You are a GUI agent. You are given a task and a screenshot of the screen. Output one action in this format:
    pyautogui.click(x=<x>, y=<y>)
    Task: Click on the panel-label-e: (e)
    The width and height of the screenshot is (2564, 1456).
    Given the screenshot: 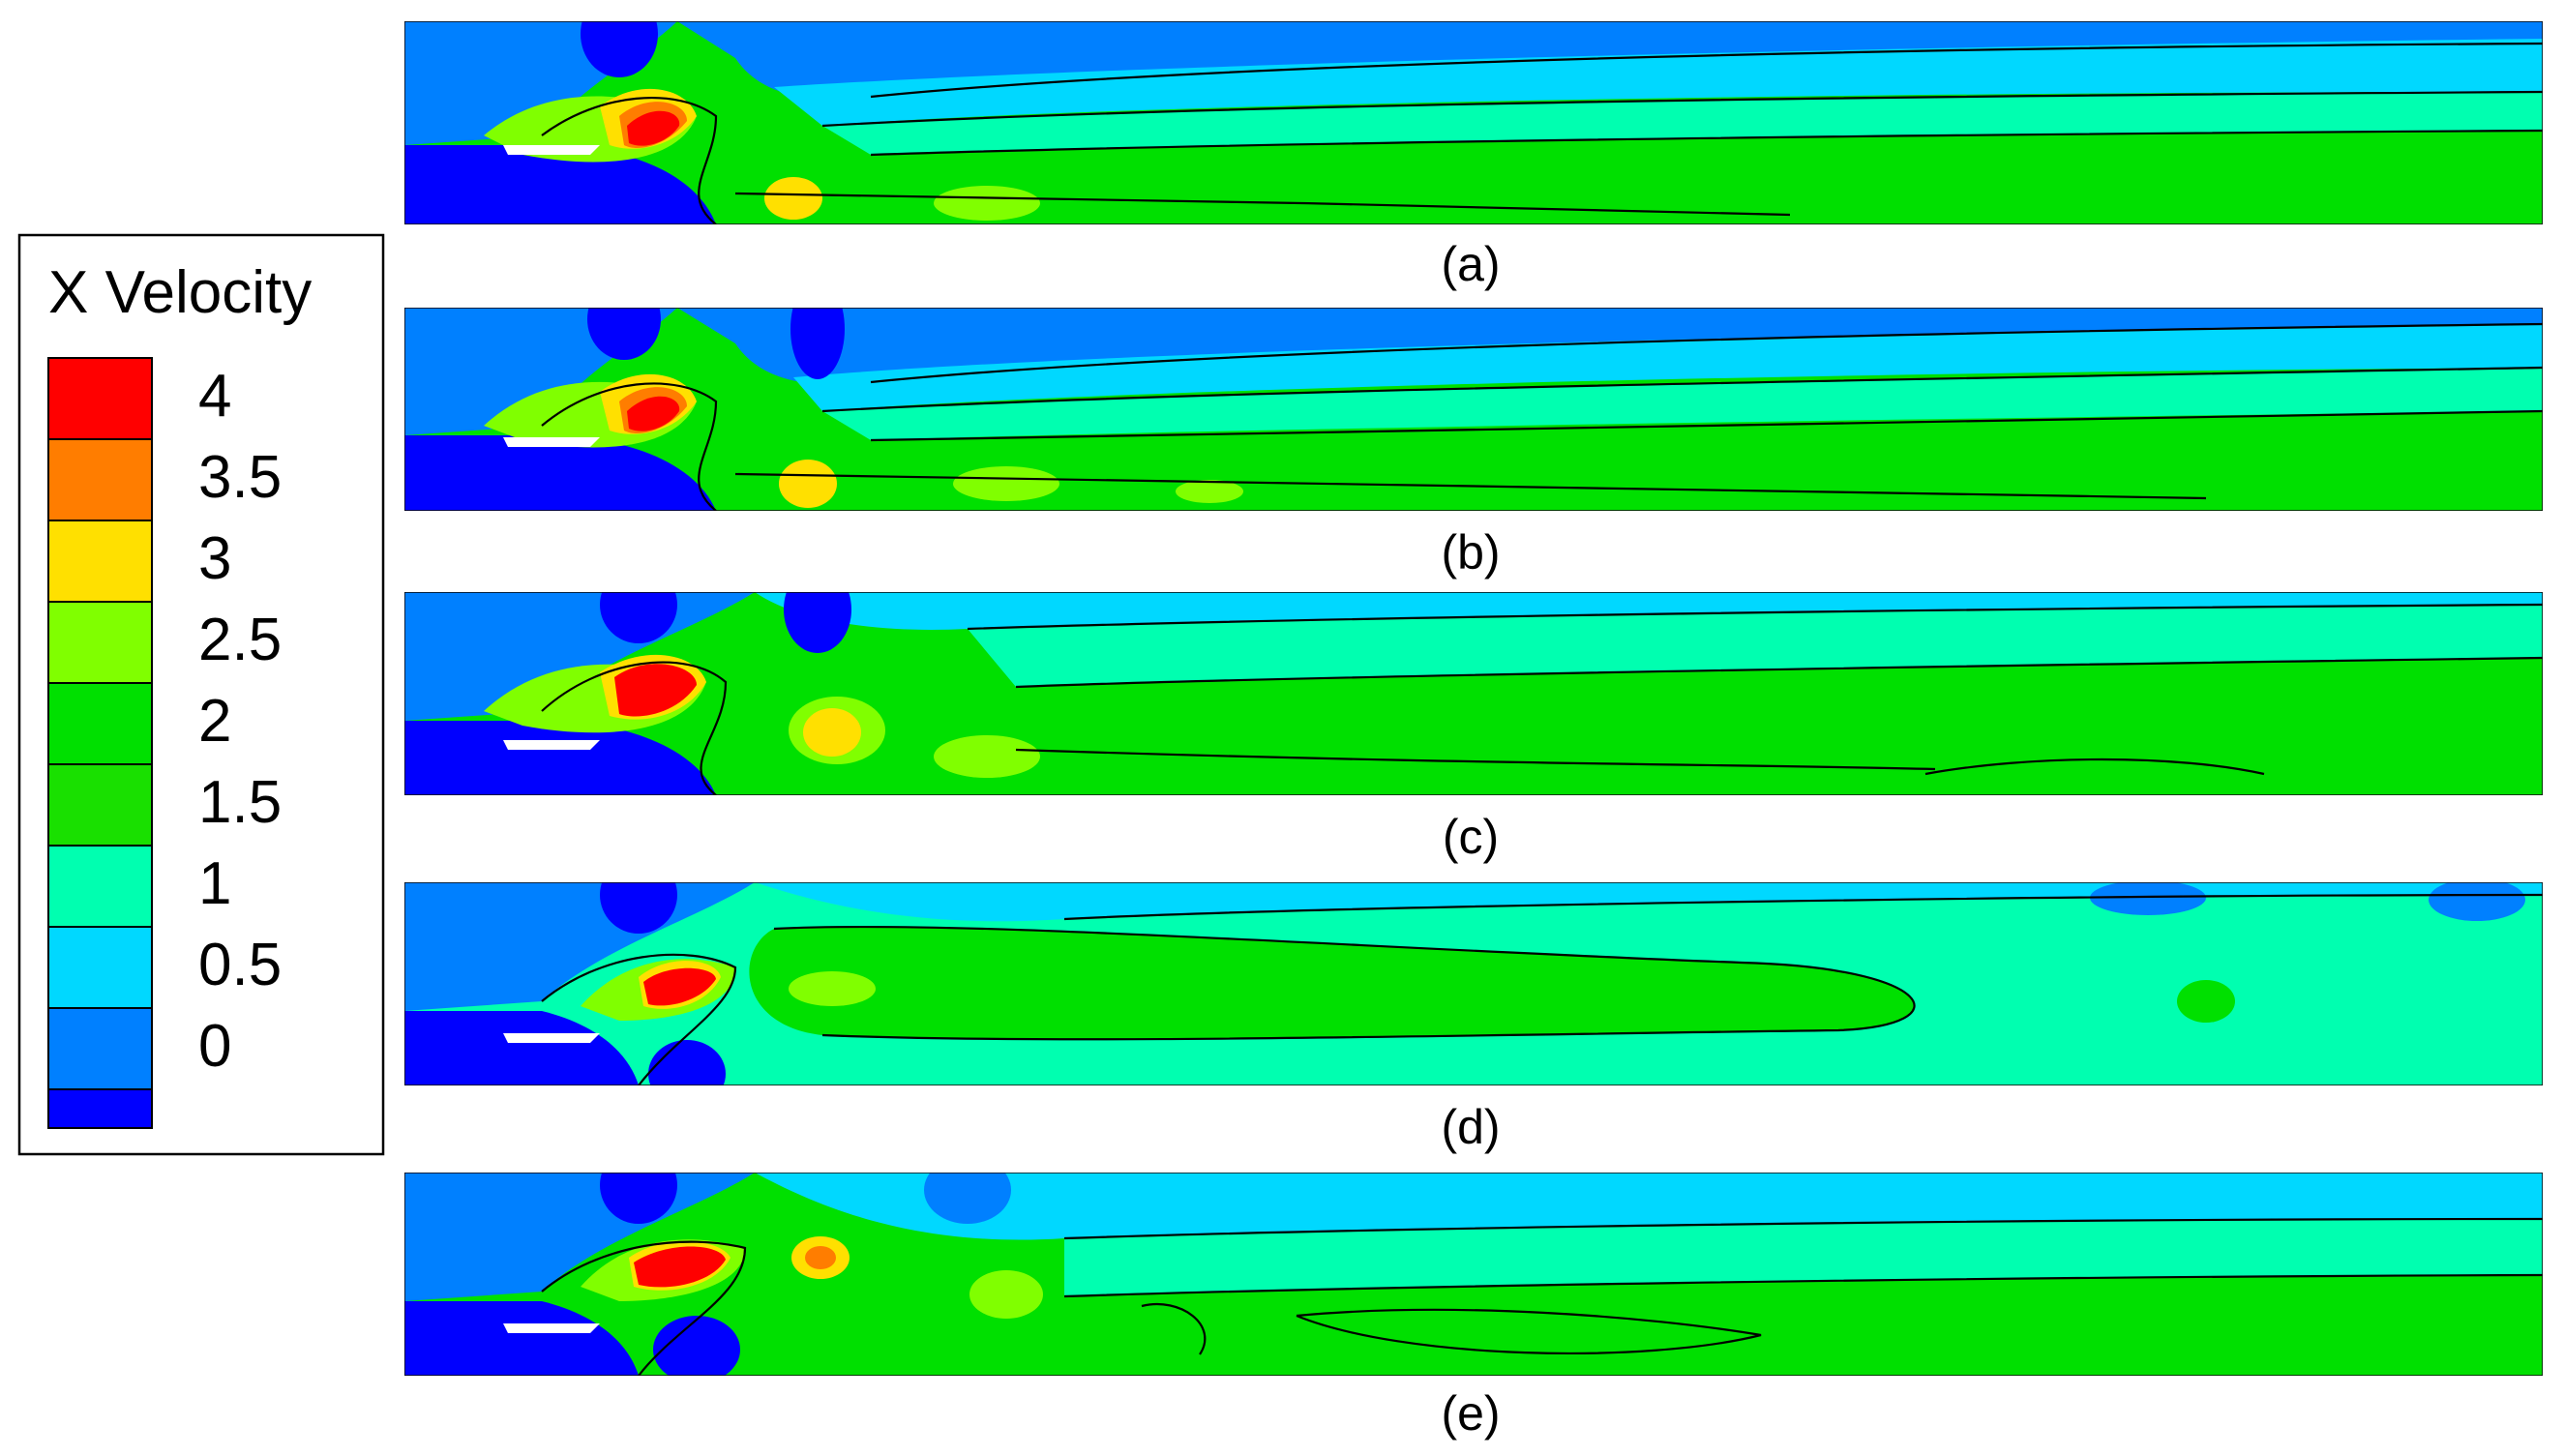 What is the action you would take?
    pyautogui.click(x=1470, y=1413)
    